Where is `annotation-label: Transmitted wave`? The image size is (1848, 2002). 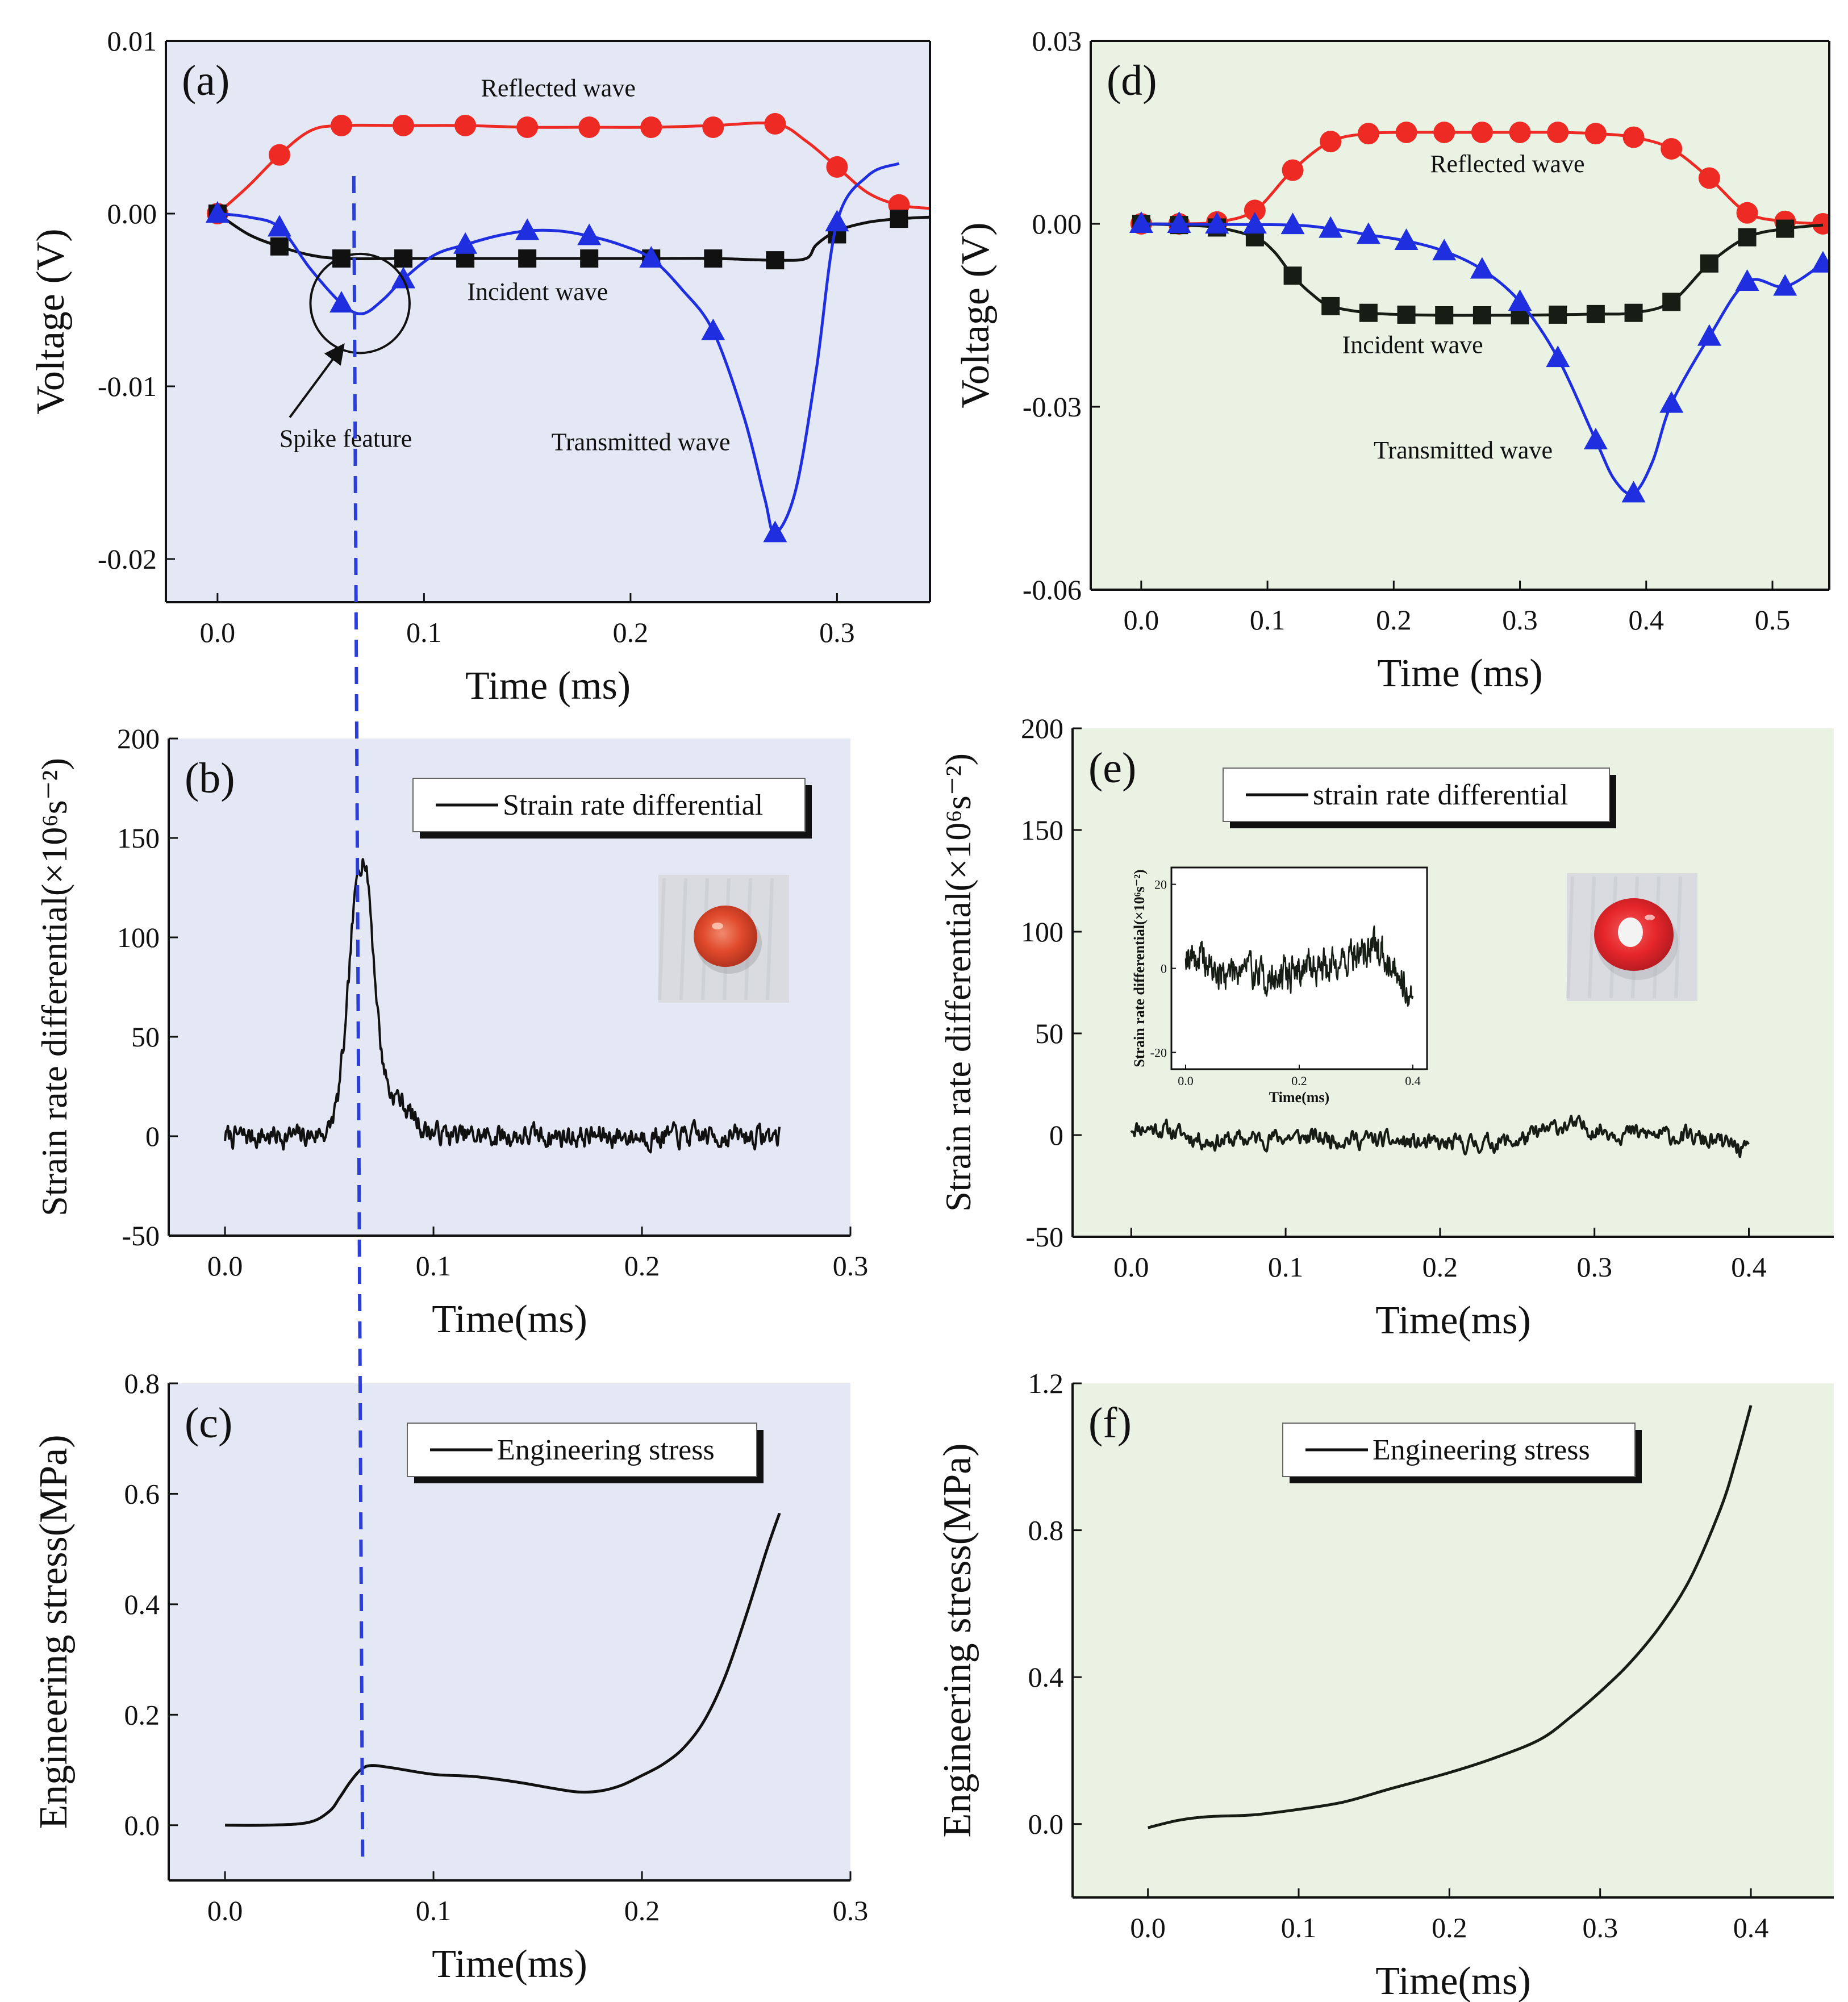 annotation-label: Transmitted wave is located at coordinates (1463, 450).